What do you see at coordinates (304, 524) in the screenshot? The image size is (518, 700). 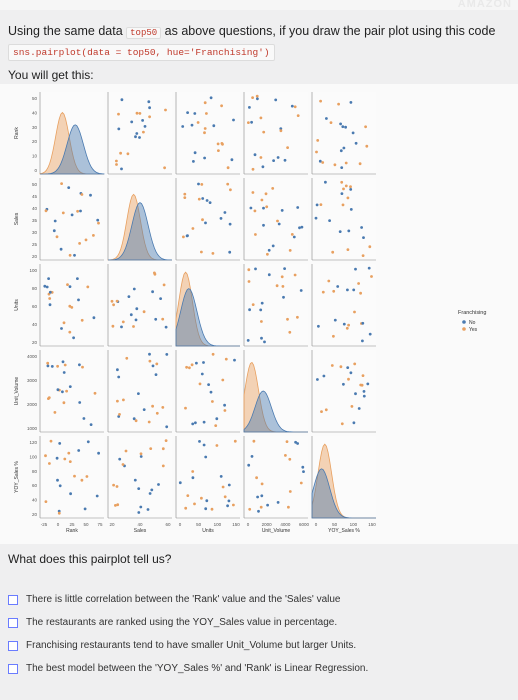 I see `x-tick-label: 6000` at bounding box center [304, 524].